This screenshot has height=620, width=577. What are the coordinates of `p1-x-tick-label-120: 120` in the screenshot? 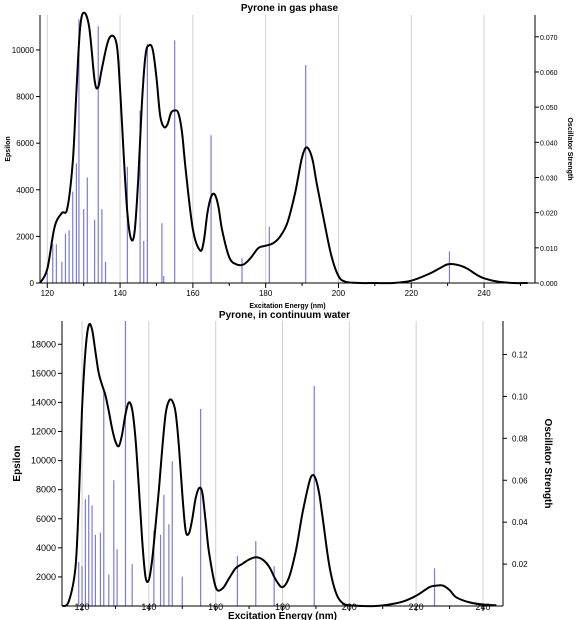 It's located at (82, 607).